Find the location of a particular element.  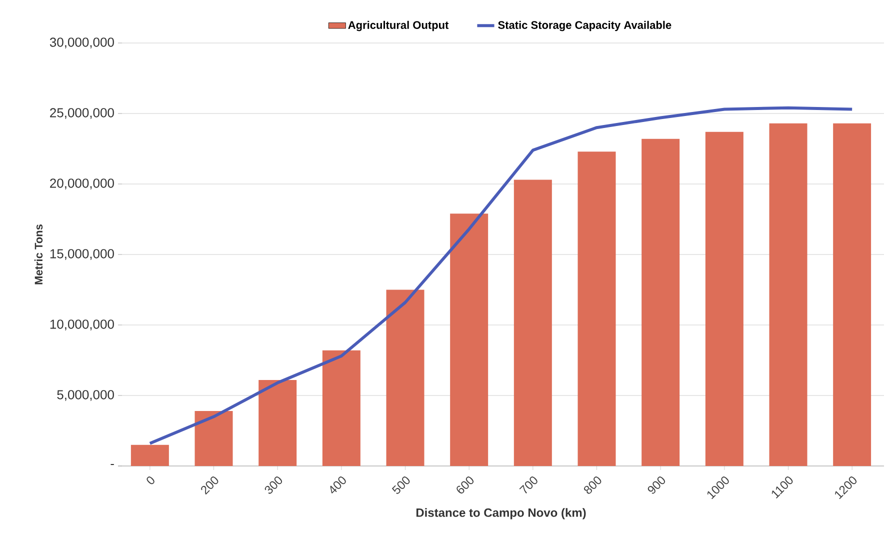

x-tick-label: 900 is located at coordinates (657, 485).